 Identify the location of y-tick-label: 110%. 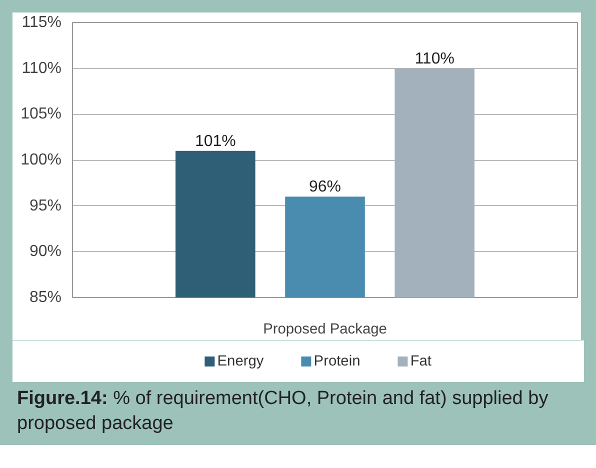
(42, 68).